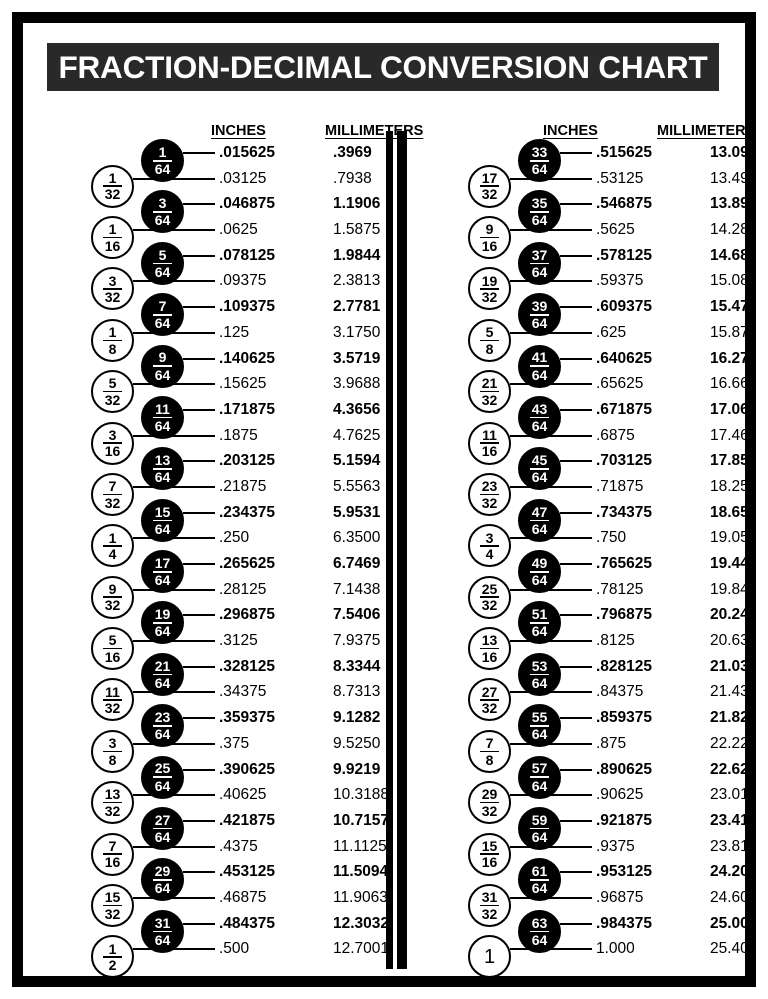 The width and height of the screenshot is (768, 999). What do you see at coordinates (243, 384) in the screenshot?
I see `inches-value: .15625` at bounding box center [243, 384].